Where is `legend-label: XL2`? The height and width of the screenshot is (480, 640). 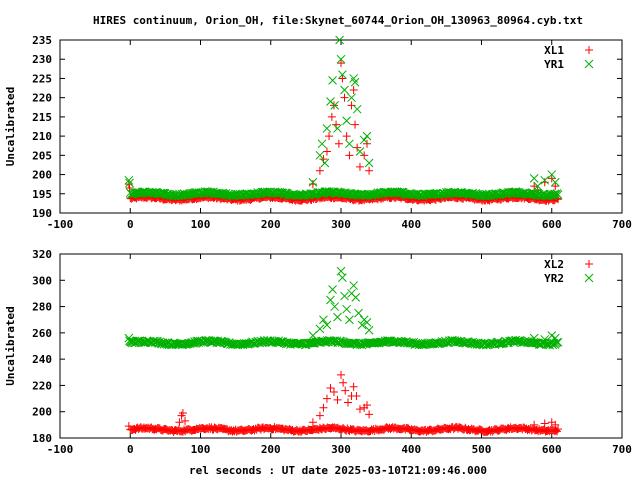 legend-label: XL2 is located at coordinates (554, 264).